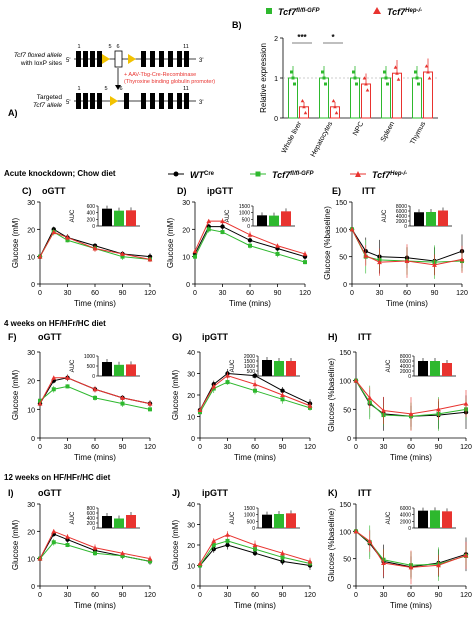  Describe the element at coordinates (322, 139) in the screenshot. I see `b-category-label: Hepatocytes` at that location.